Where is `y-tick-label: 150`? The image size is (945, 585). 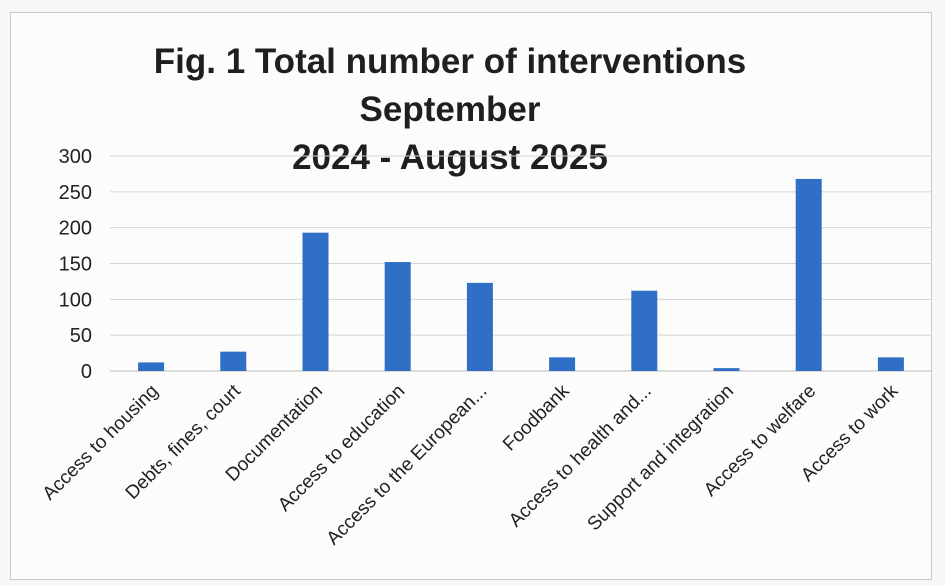
y-tick-label: 150 is located at coordinates (75, 265).